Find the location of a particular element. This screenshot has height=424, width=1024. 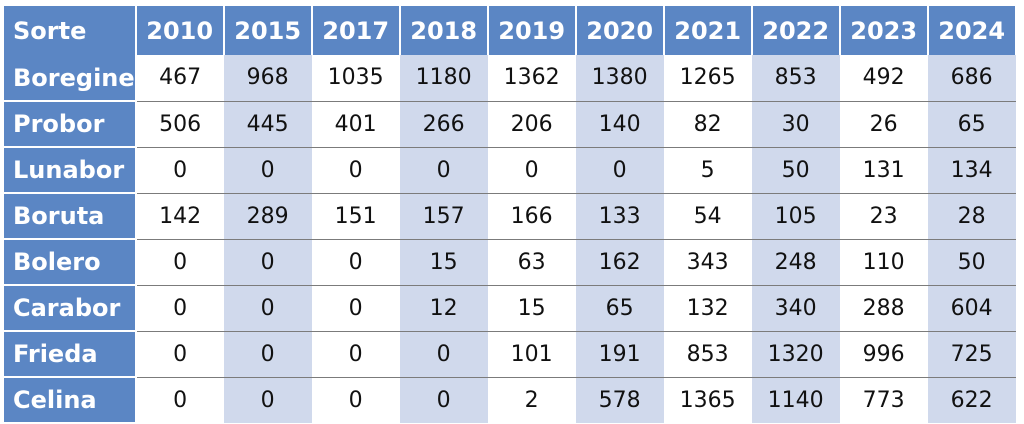

table-cell: 445 is located at coordinates (267, 124).